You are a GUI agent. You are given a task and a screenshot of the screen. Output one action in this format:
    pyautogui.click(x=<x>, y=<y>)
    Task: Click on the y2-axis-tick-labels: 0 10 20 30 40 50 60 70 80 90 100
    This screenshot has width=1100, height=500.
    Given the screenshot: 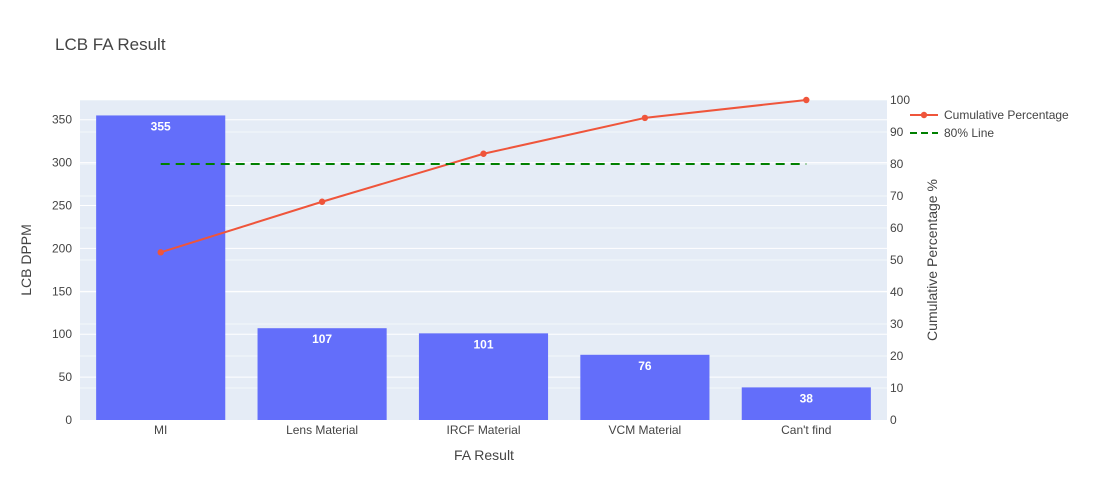 What is the action you would take?
    pyautogui.click(x=900, y=260)
    